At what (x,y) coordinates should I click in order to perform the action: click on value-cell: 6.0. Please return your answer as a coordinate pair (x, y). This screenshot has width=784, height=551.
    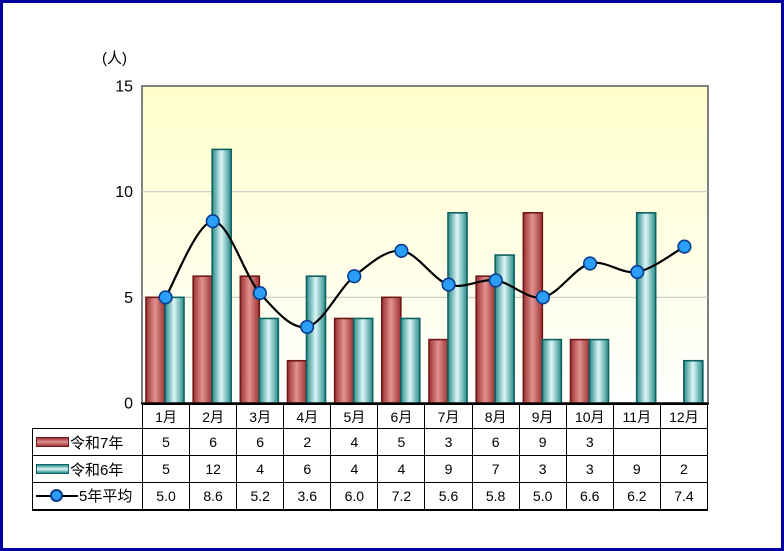
    Looking at the image, I should click on (354, 496).